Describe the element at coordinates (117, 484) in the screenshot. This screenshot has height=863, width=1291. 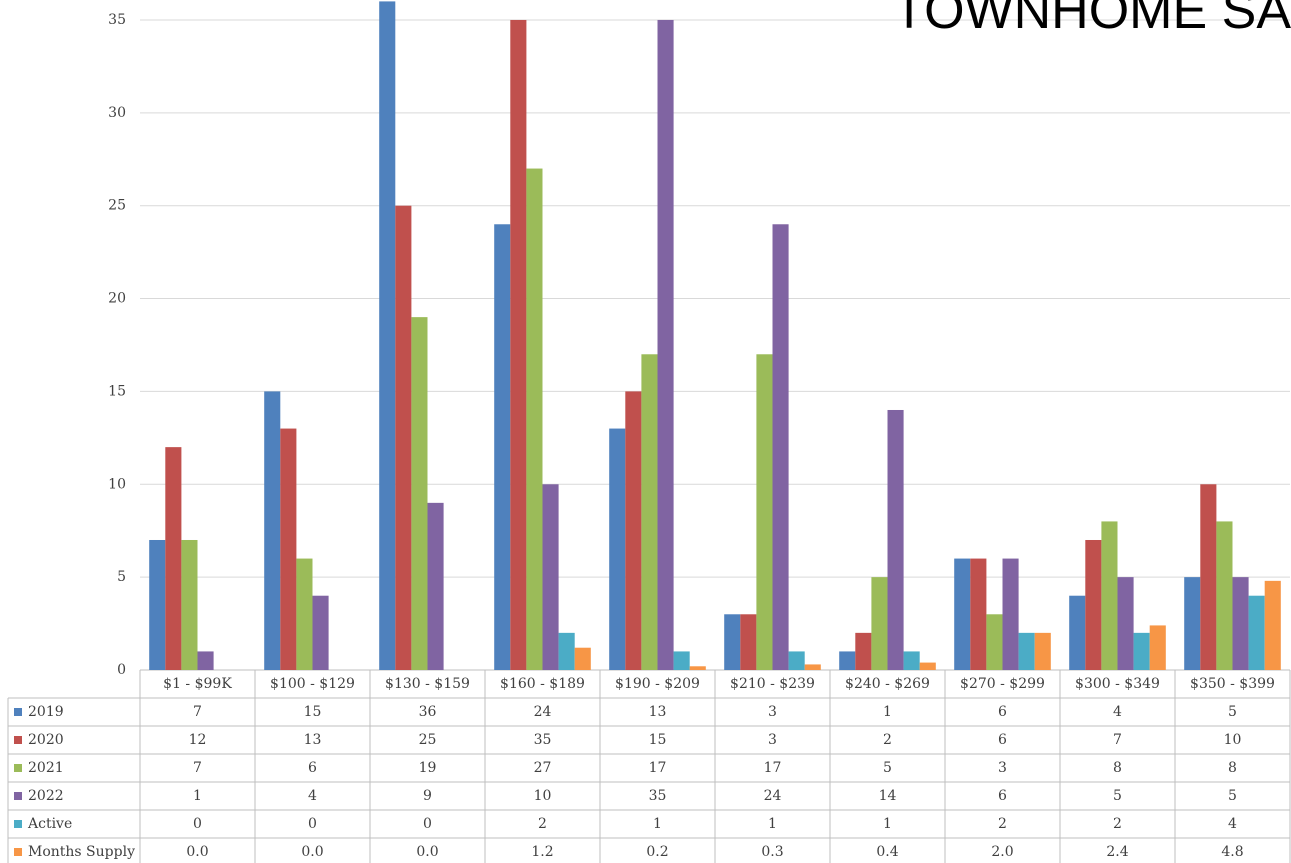
I see `y-tick-label: 10` at that location.